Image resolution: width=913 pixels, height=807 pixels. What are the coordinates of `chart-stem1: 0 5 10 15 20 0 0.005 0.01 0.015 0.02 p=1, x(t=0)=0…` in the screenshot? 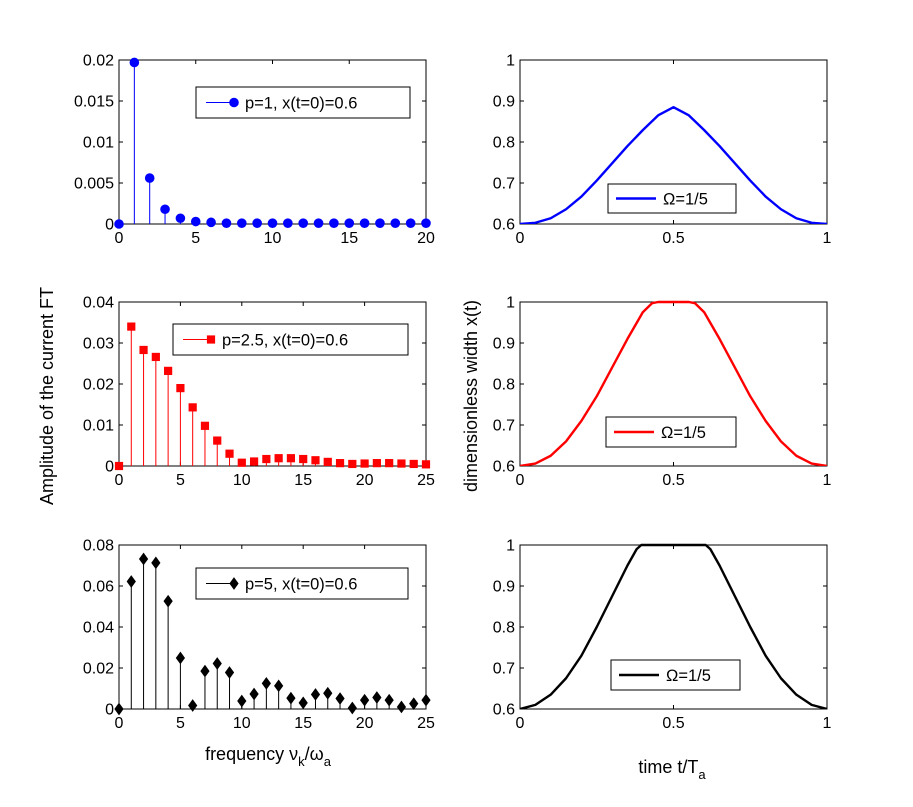 It's located at (254, 150).